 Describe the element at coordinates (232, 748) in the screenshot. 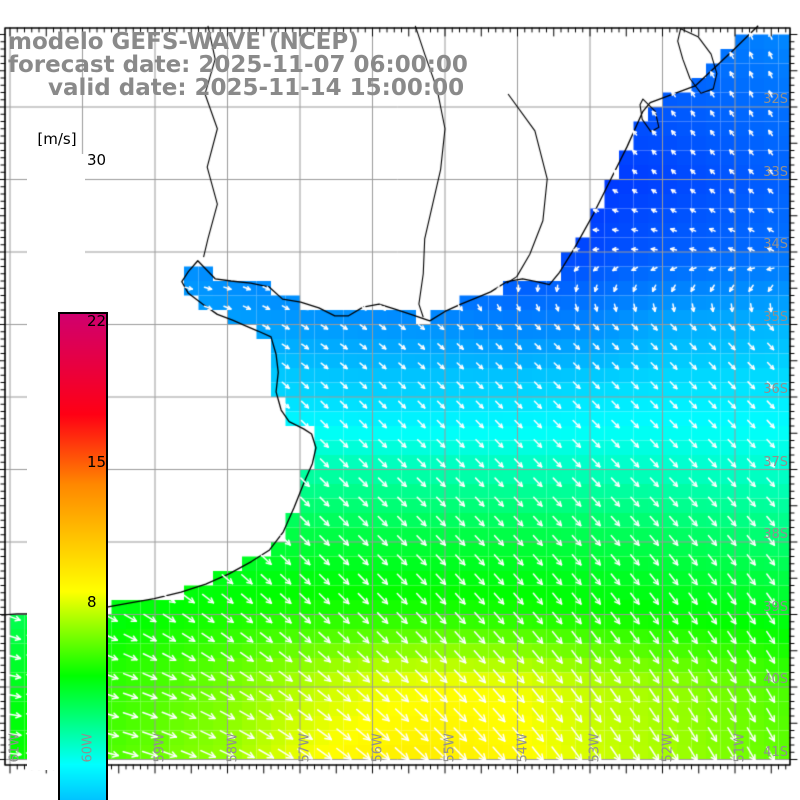

I see `lon-label: 58W` at that location.